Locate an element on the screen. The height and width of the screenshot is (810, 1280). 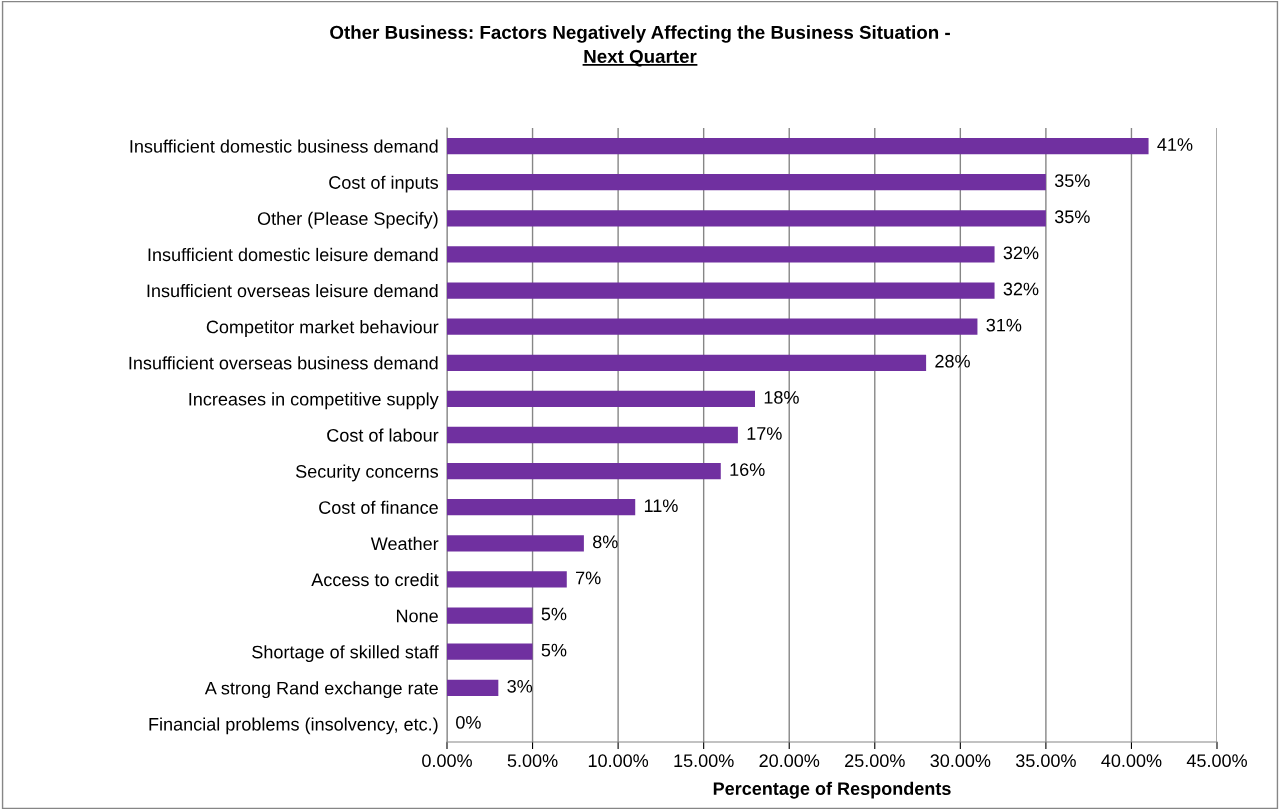
data-label: 8% is located at coordinates (605, 542).